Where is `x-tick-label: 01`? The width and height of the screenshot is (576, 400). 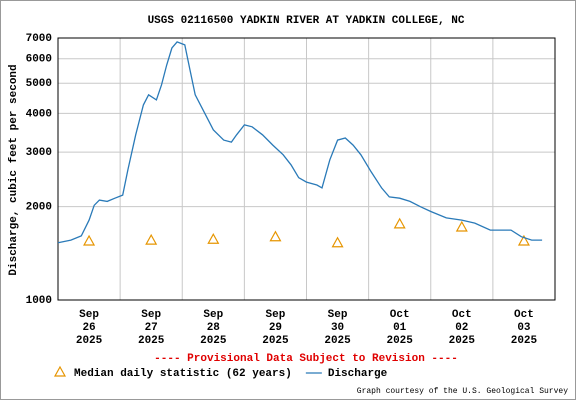
x-tick-label: 01 is located at coordinates (400, 328).